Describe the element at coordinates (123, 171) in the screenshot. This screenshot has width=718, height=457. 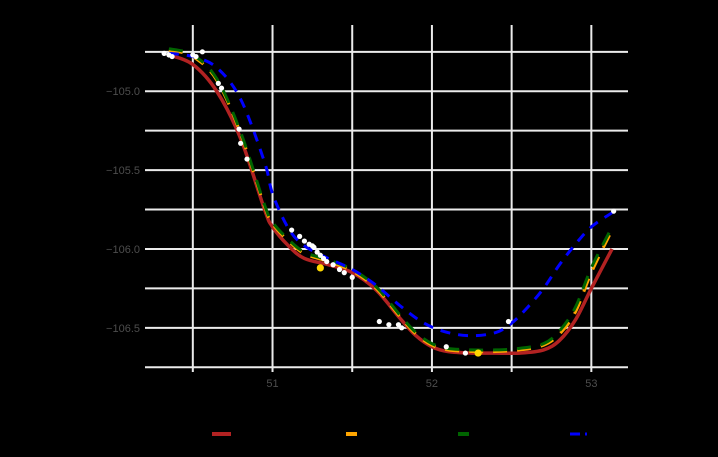
I see `y-tick-label: −105.5` at that location.